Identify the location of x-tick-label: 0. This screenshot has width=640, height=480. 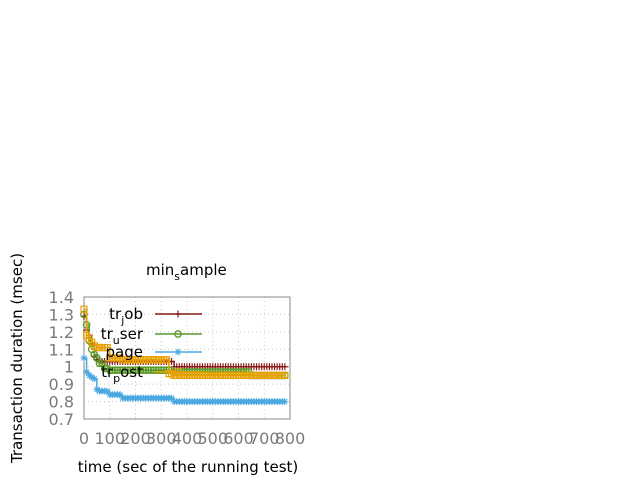
(84, 438).